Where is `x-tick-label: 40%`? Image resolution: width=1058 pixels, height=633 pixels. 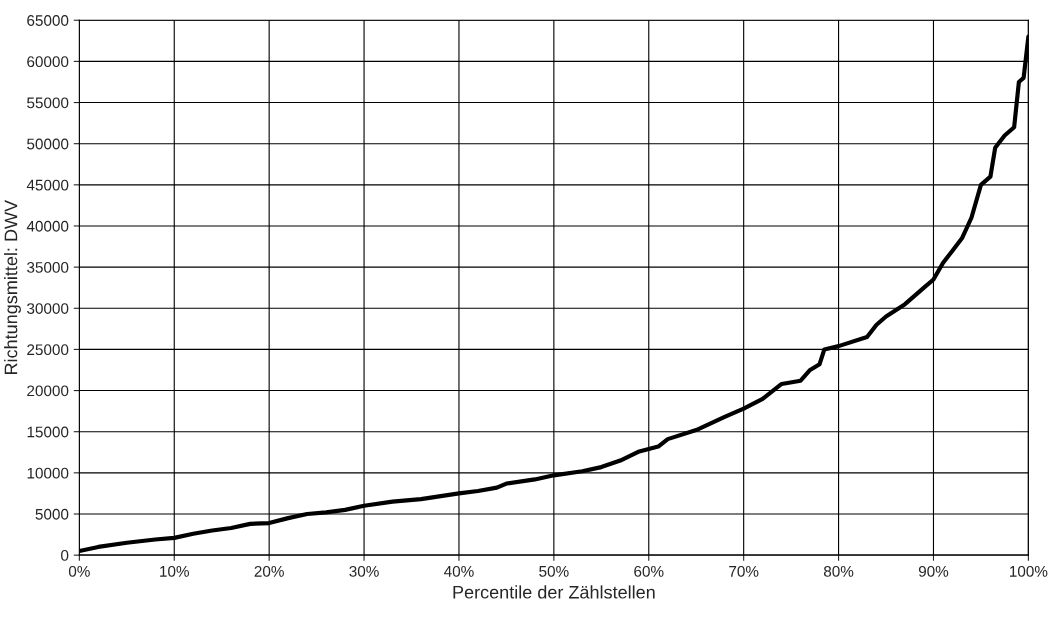
x-tick-label: 40% is located at coordinates (459, 571).